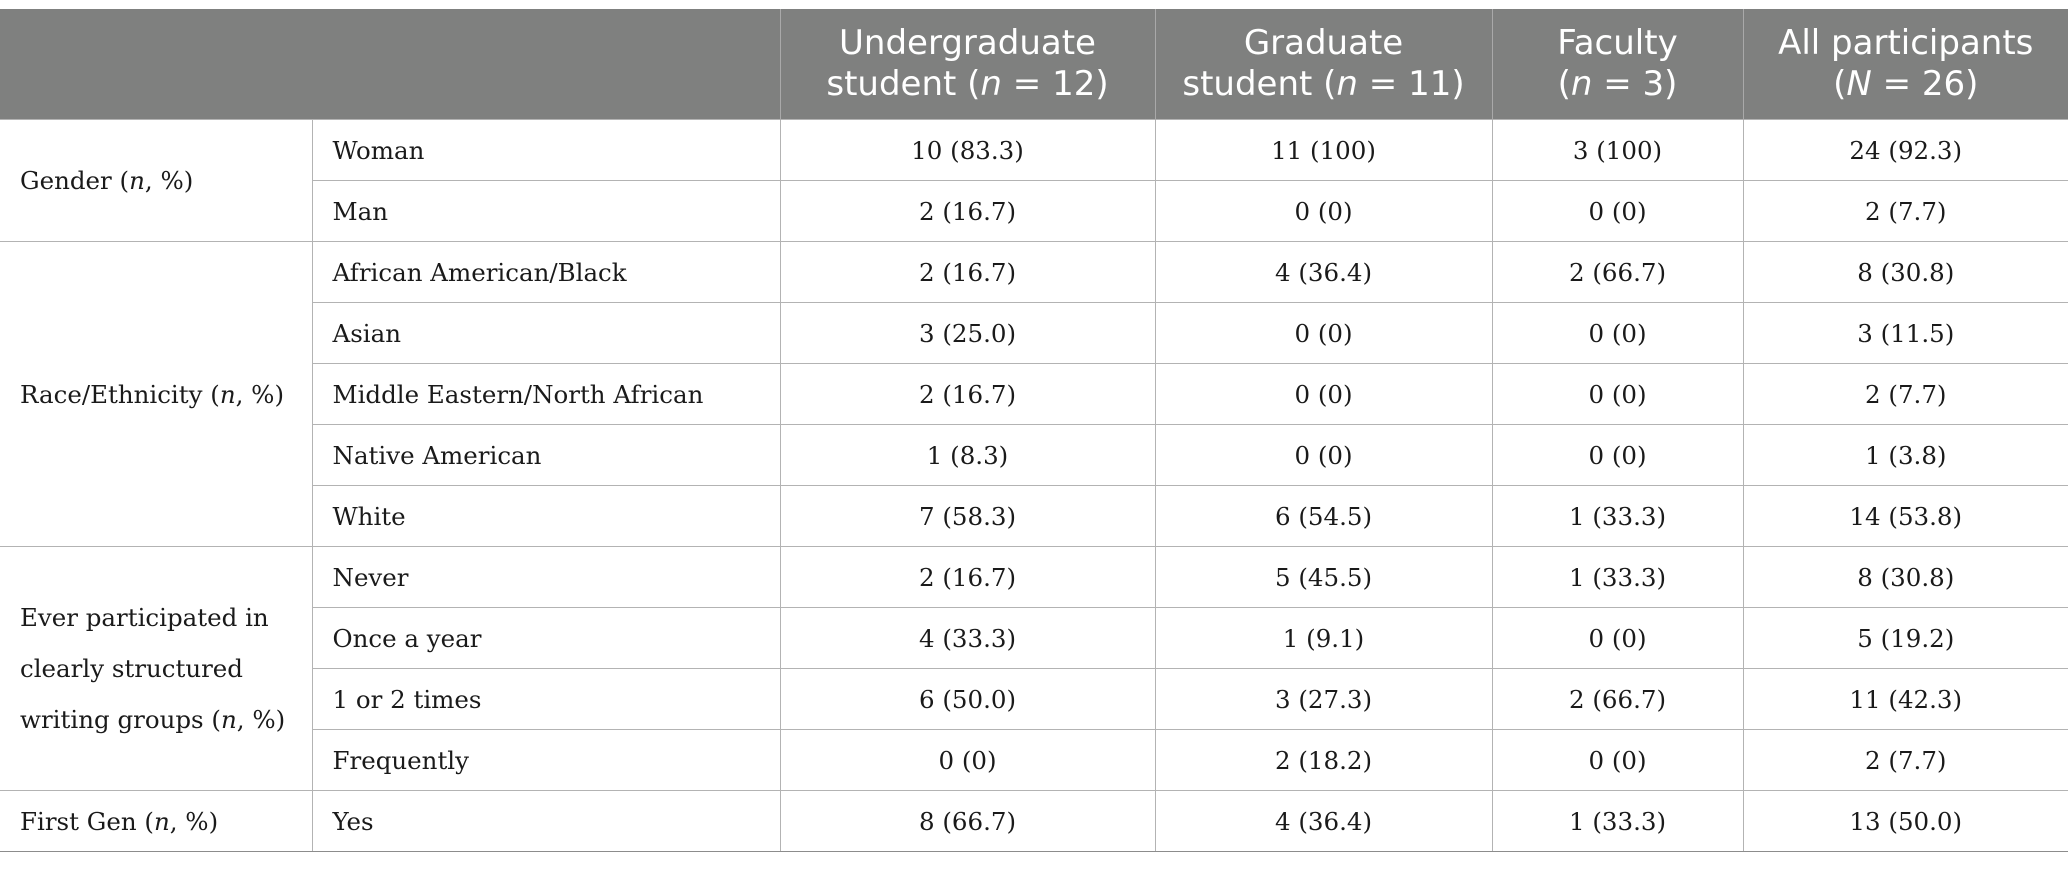  I want to click on value-cell: 14 (53.8), so click(1905, 516).